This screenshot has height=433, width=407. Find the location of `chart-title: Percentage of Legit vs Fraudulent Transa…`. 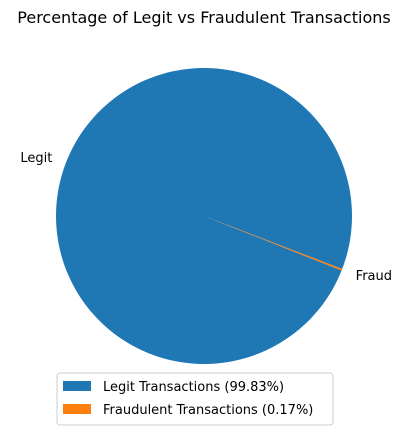

chart-title: Percentage of Legit vs Fraudulent Transa… is located at coordinates (203, 17).